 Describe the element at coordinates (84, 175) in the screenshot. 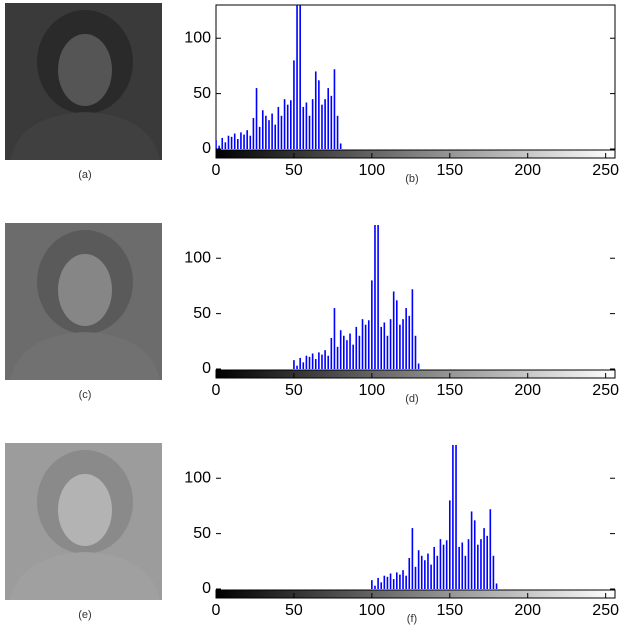

I see `caption: (a)` at that location.